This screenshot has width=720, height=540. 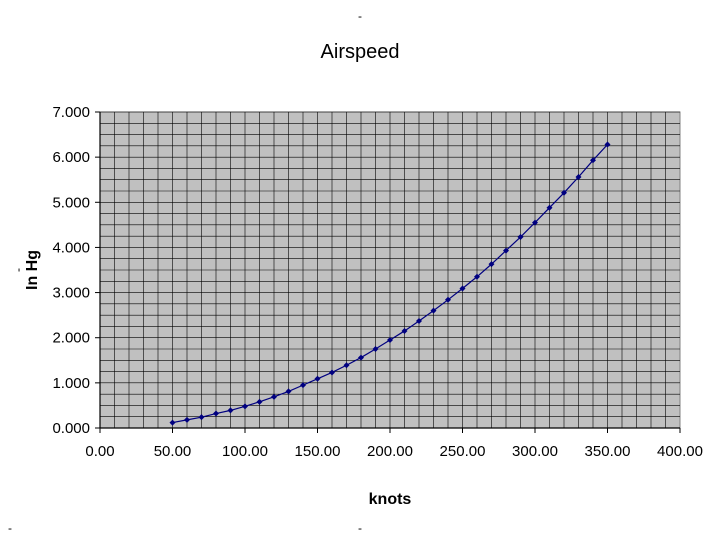 I want to click on y-tick-label: 1.000, so click(x=71, y=383).